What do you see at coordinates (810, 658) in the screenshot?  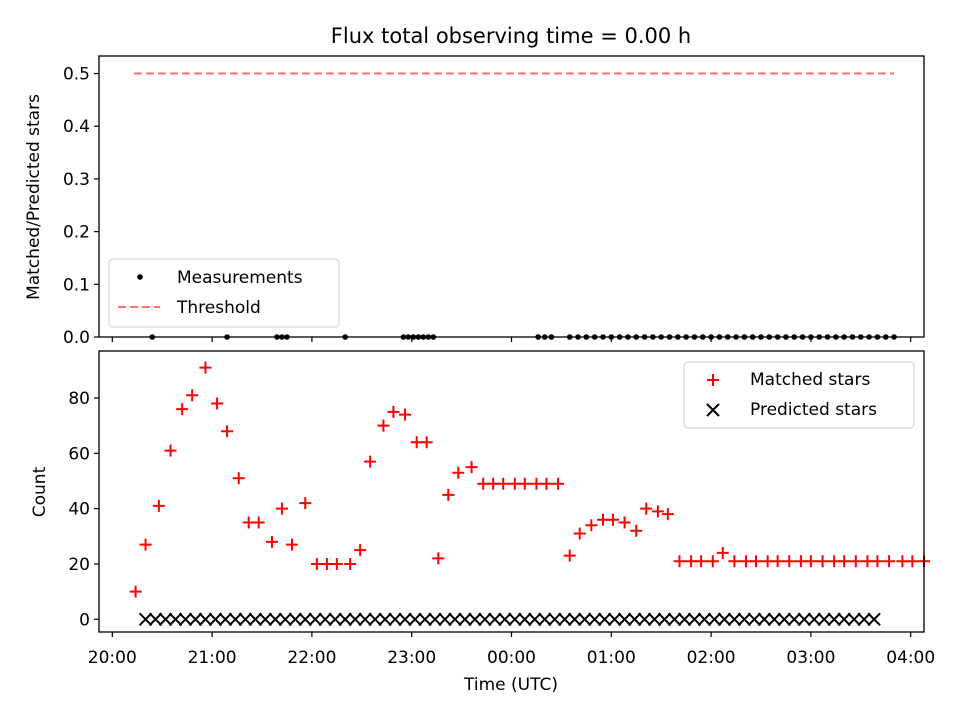 I see `x-tick-label: 03:00` at bounding box center [810, 658].